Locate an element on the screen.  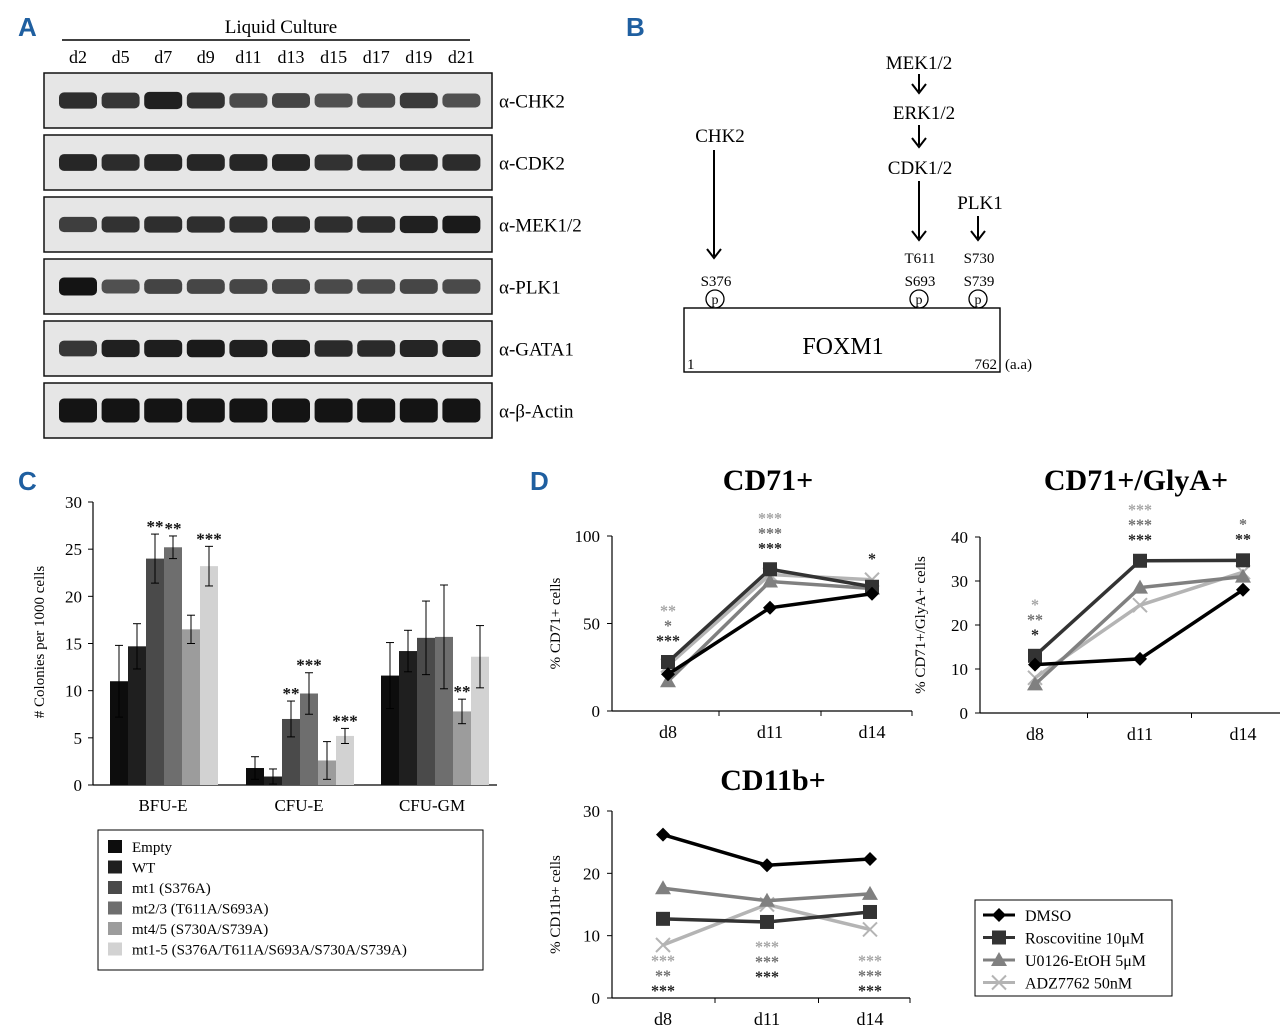
day-label: d19 is located at coordinates (418, 57).